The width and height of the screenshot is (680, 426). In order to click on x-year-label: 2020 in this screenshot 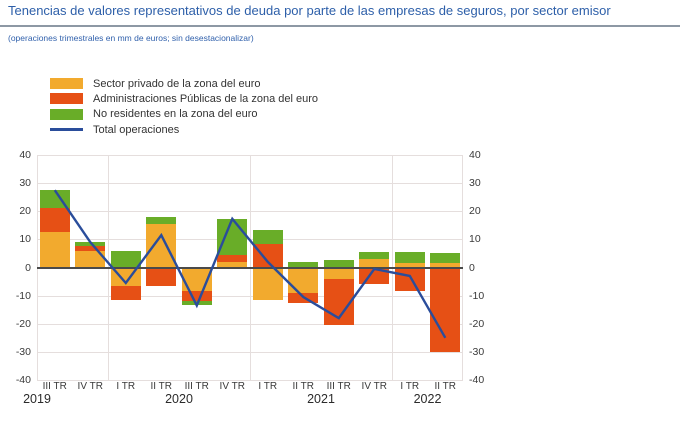, I will do `click(179, 399)`.